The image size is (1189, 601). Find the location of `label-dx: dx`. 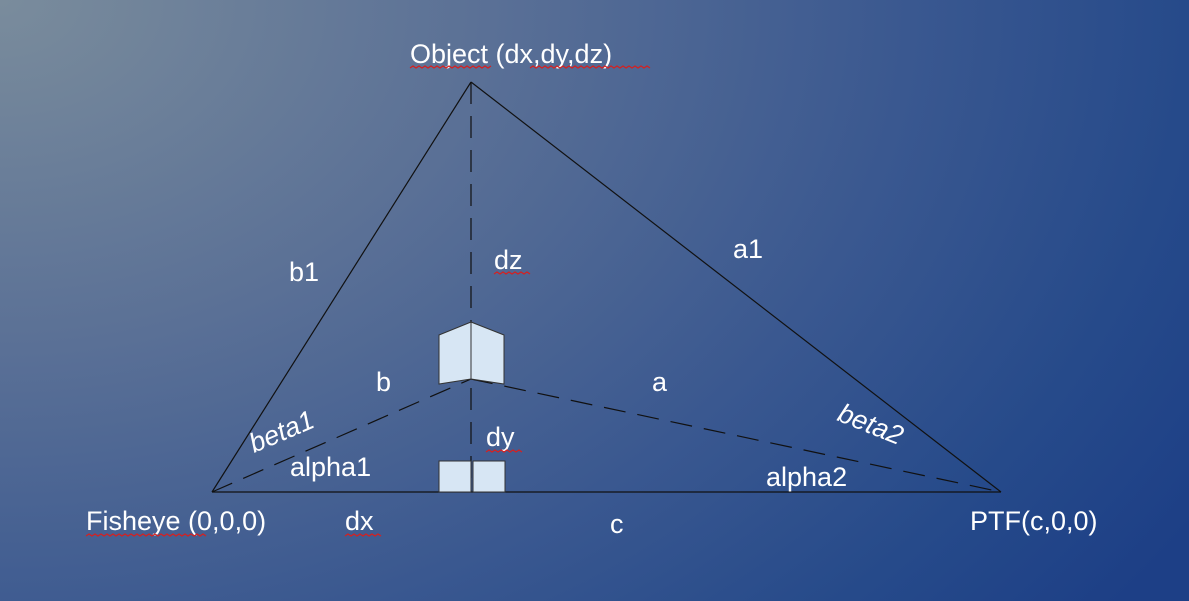

label-dx: dx is located at coordinates (359, 521).